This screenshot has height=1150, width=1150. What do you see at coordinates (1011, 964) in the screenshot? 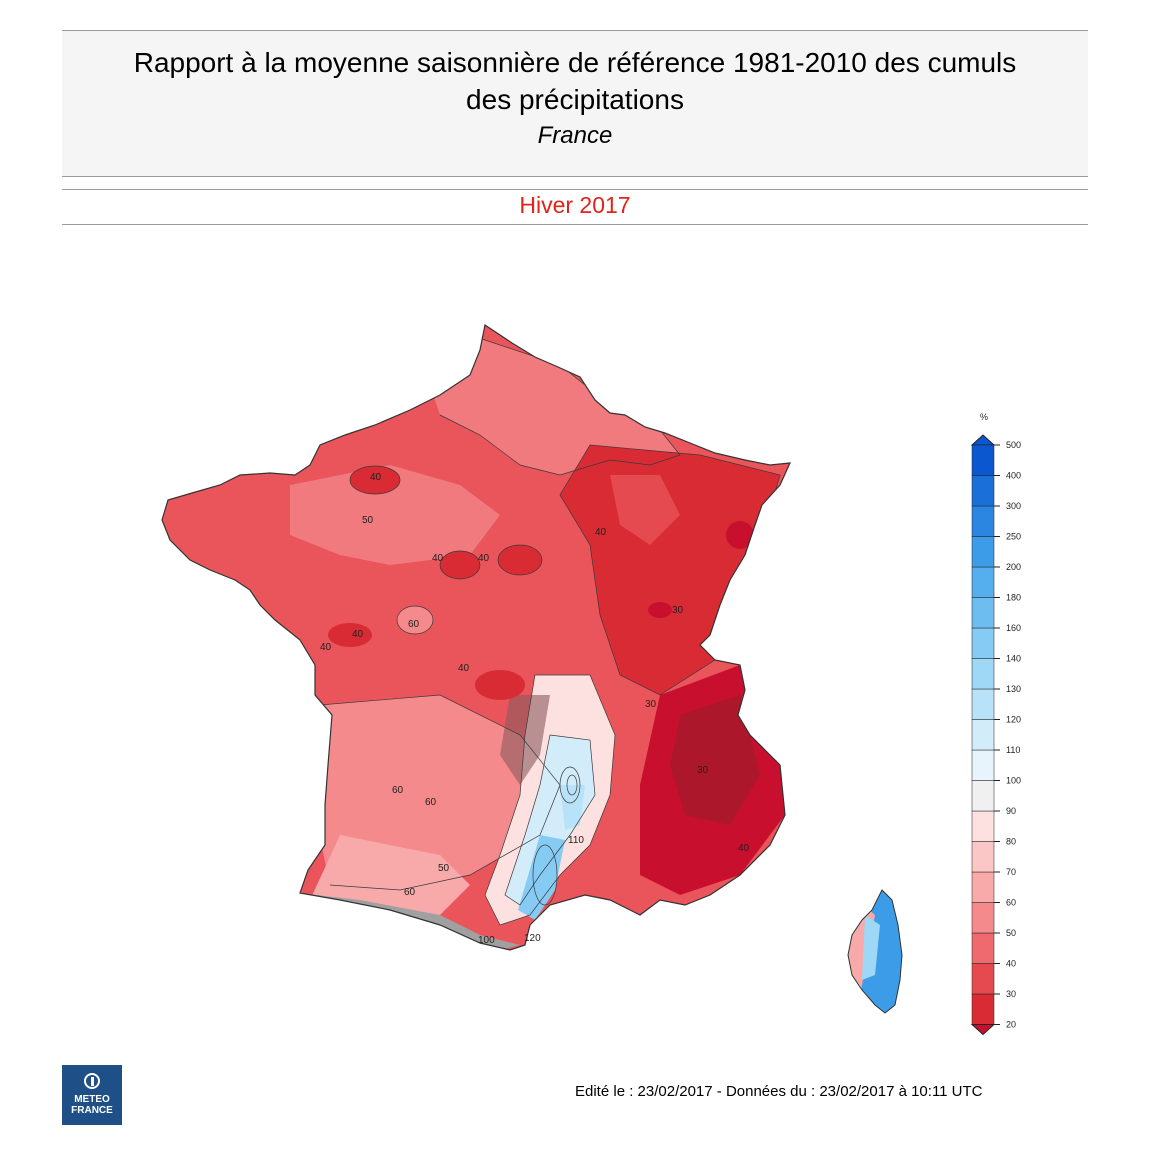
I see `legend-tick-label: 40` at bounding box center [1011, 964].